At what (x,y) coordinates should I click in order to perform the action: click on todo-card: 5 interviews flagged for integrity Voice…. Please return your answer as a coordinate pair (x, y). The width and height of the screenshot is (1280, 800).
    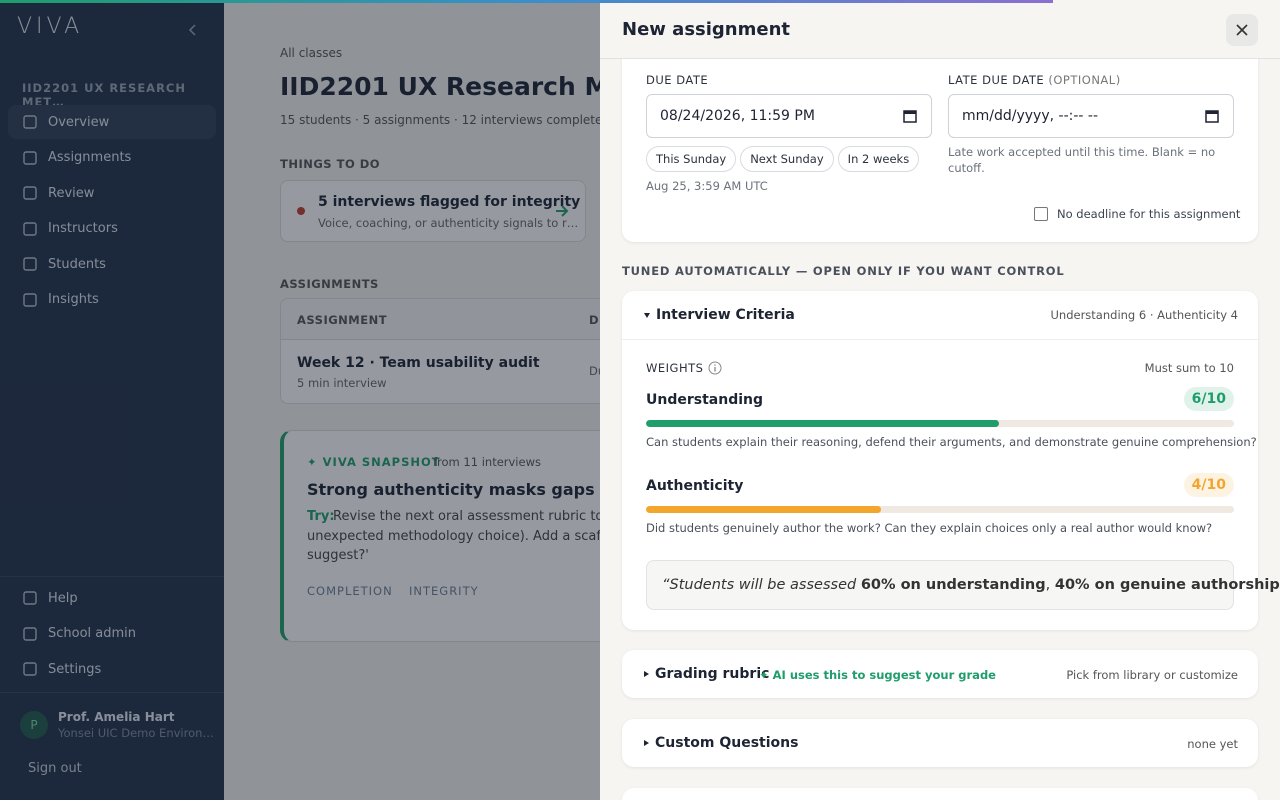
    Looking at the image, I should click on (433, 211).